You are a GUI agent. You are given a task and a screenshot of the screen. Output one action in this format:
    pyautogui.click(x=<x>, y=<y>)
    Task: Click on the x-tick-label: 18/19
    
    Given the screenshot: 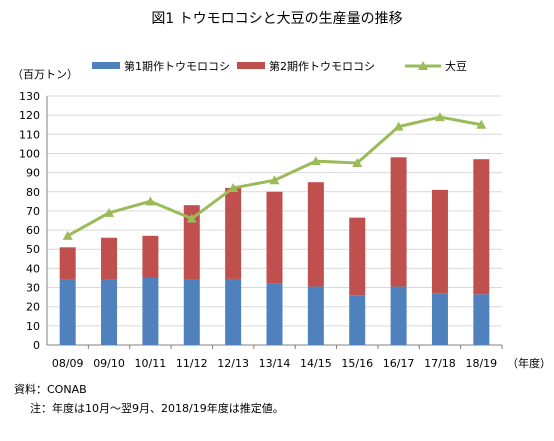 What is the action you would take?
    pyautogui.click(x=481, y=363)
    